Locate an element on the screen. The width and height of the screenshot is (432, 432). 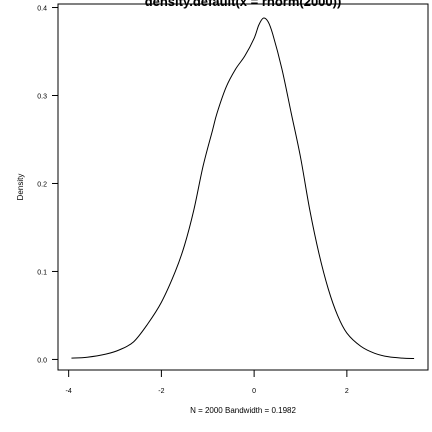
x-tick-label: -2 is located at coordinates (161, 391).